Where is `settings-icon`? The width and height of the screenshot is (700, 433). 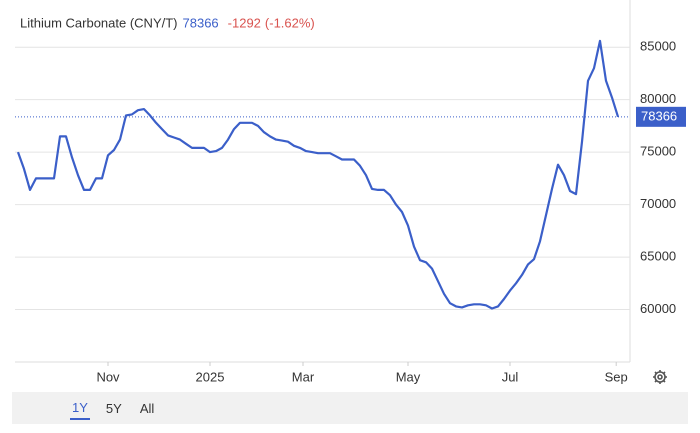 settings-icon is located at coordinates (660, 377).